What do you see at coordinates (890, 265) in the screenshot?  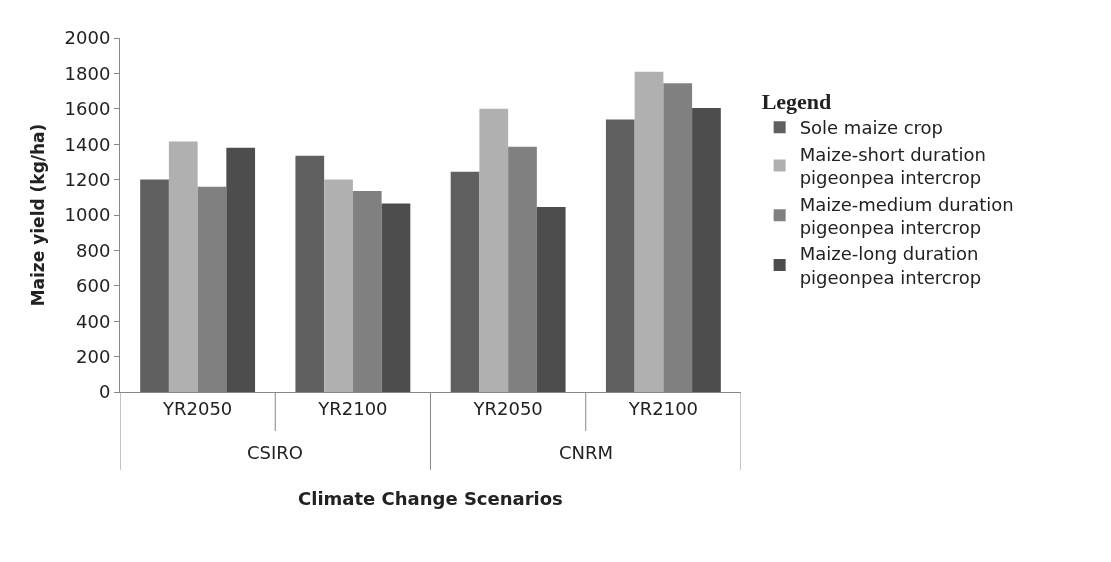 I see `legend-label: Maize-long duration pigeonpea intercrop` at bounding box center [890, 265].